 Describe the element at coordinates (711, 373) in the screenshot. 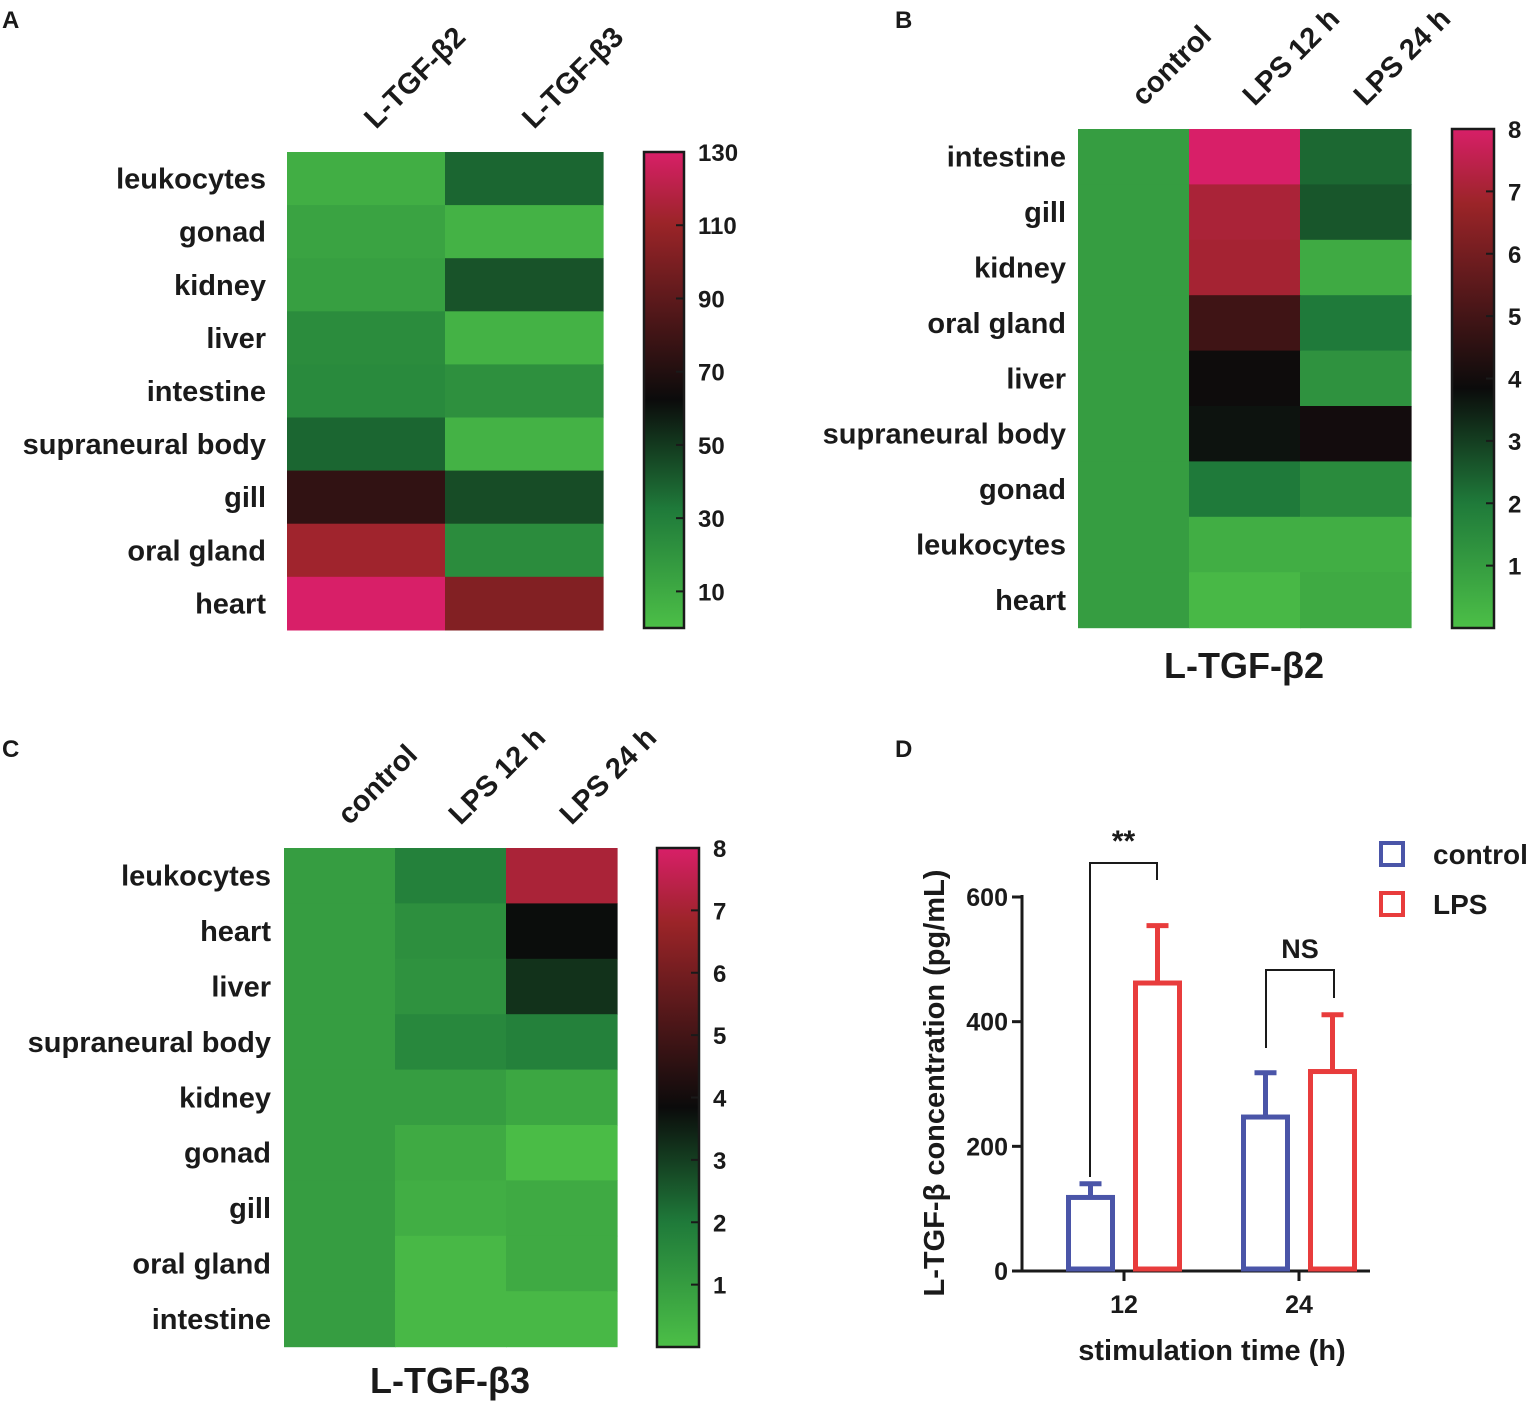

I see `colorbar-tick-label: 70` at that location.